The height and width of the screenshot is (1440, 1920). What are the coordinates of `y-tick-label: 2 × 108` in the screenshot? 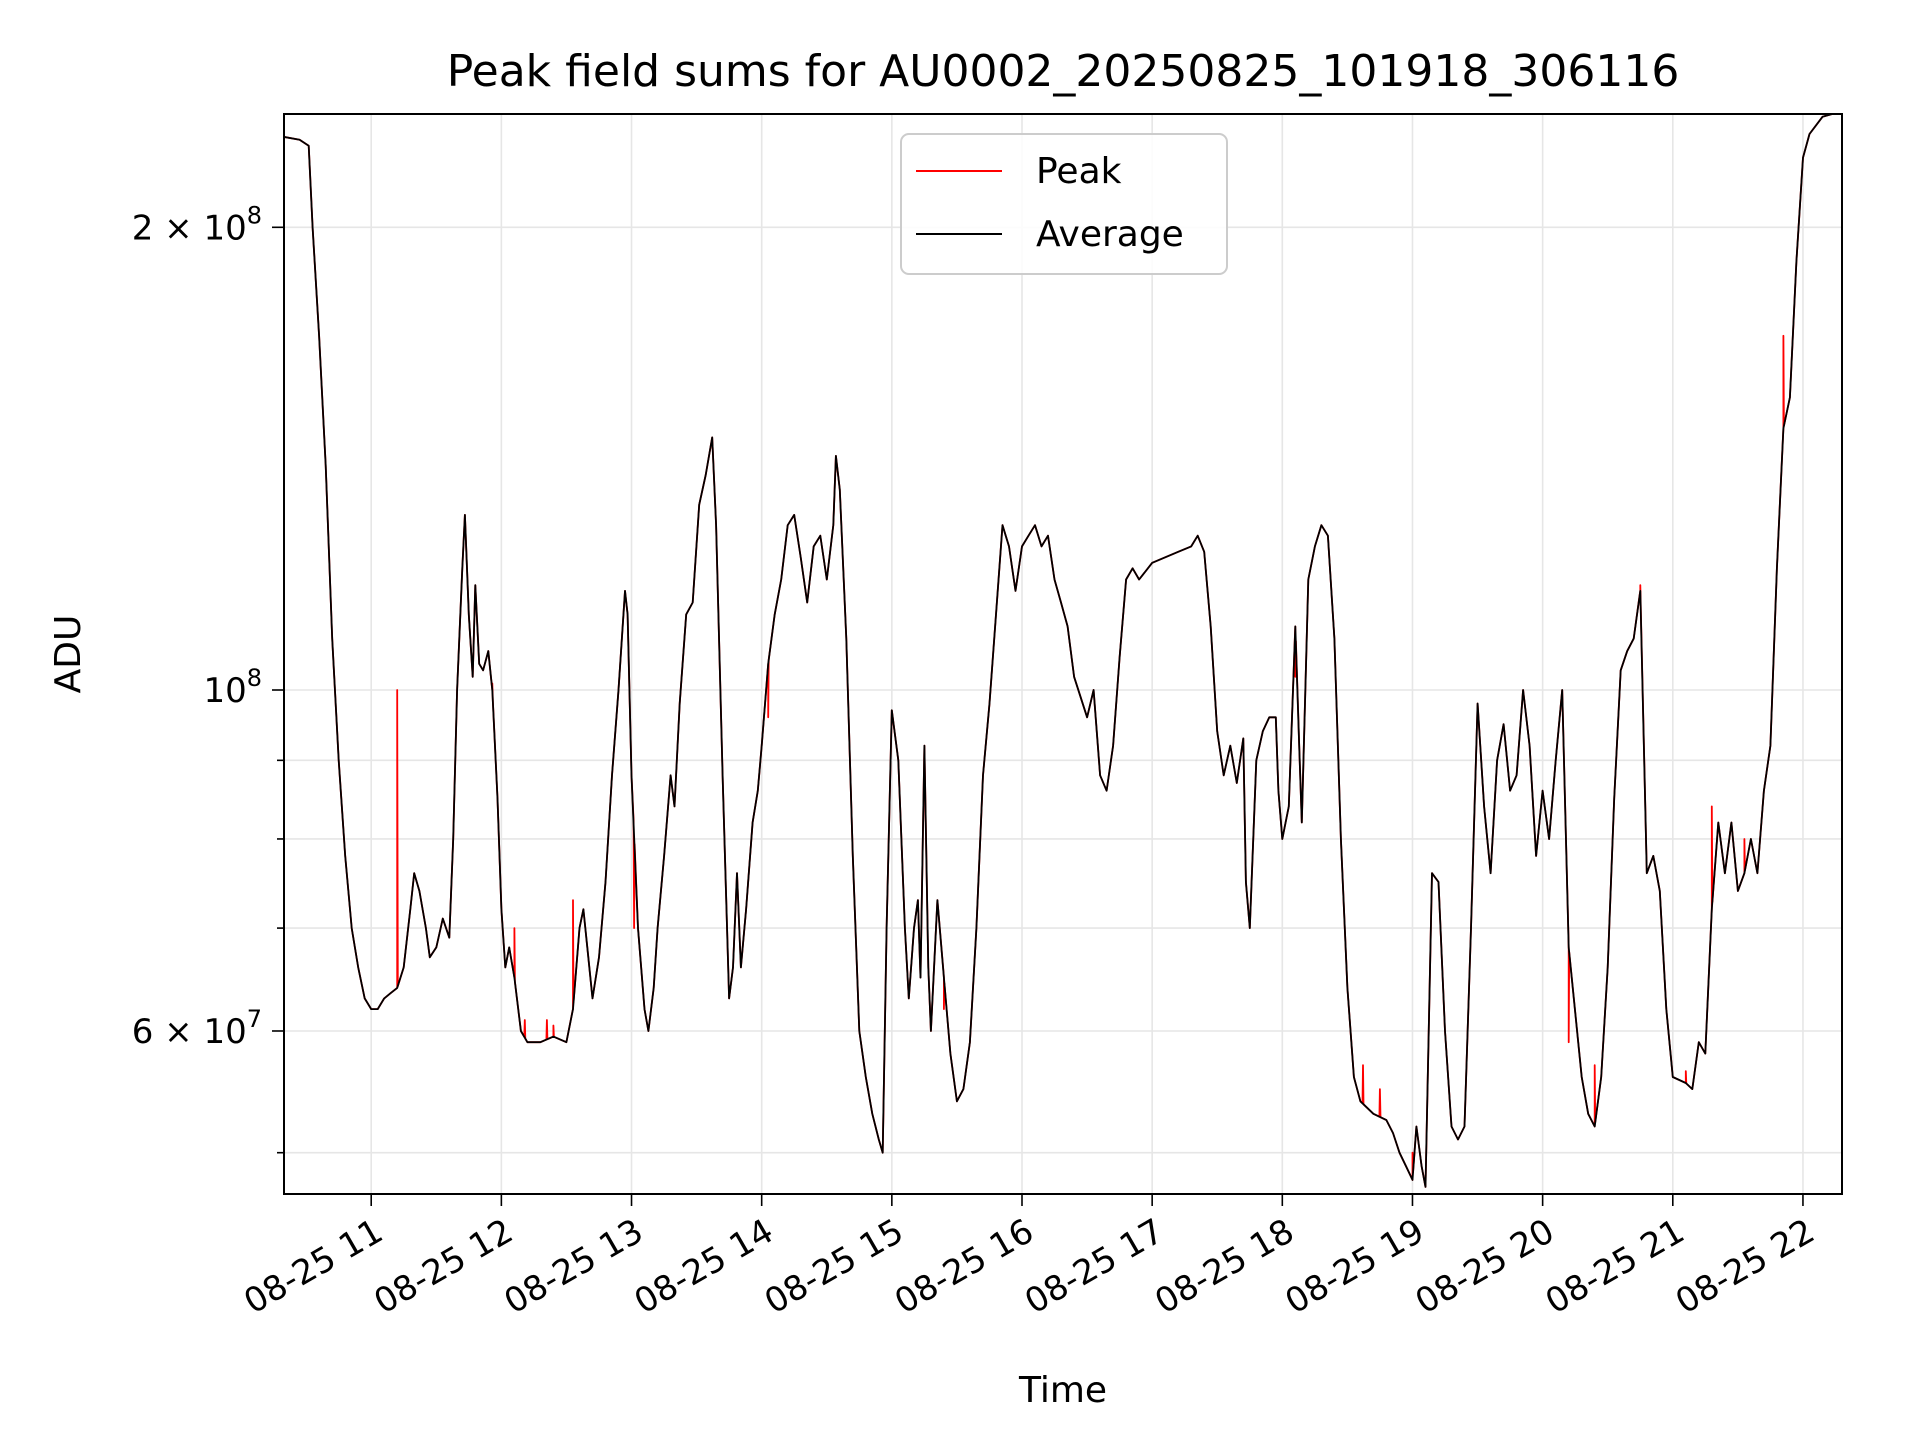 It's located at (197, 224).